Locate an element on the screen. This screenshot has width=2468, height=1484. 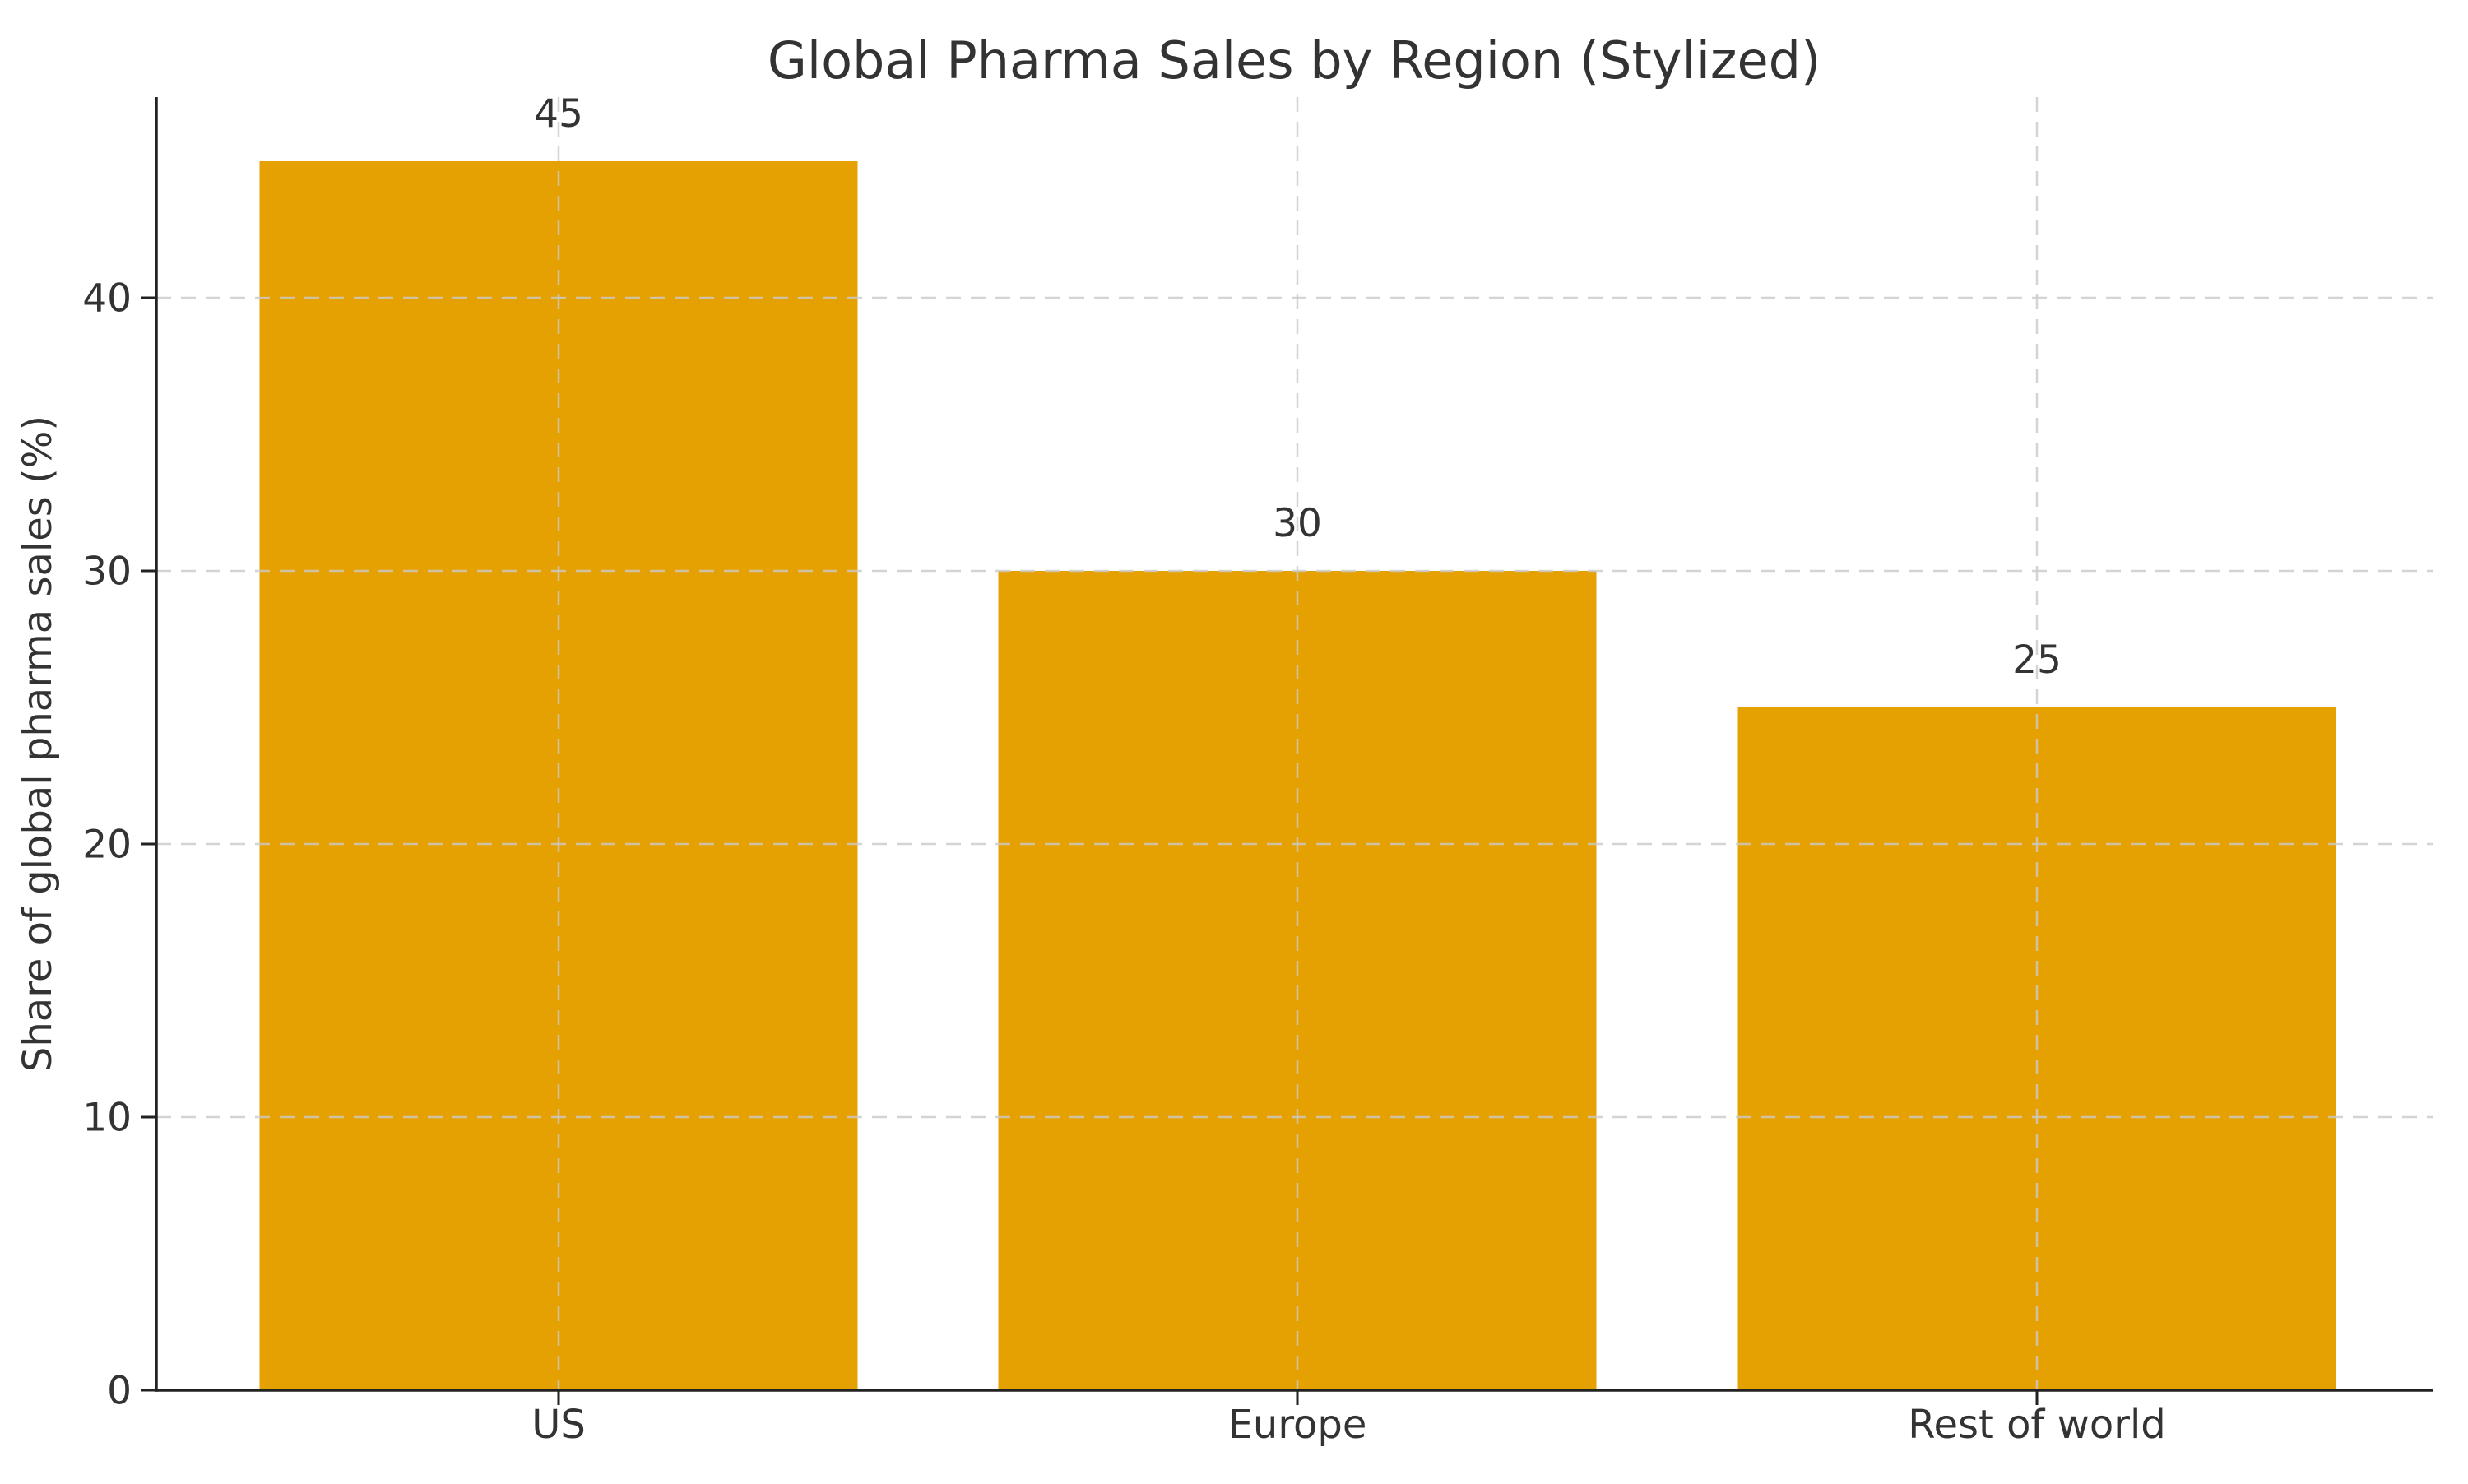
x-tick-label-europe: Europe is located at coordinates (1297, 1425).